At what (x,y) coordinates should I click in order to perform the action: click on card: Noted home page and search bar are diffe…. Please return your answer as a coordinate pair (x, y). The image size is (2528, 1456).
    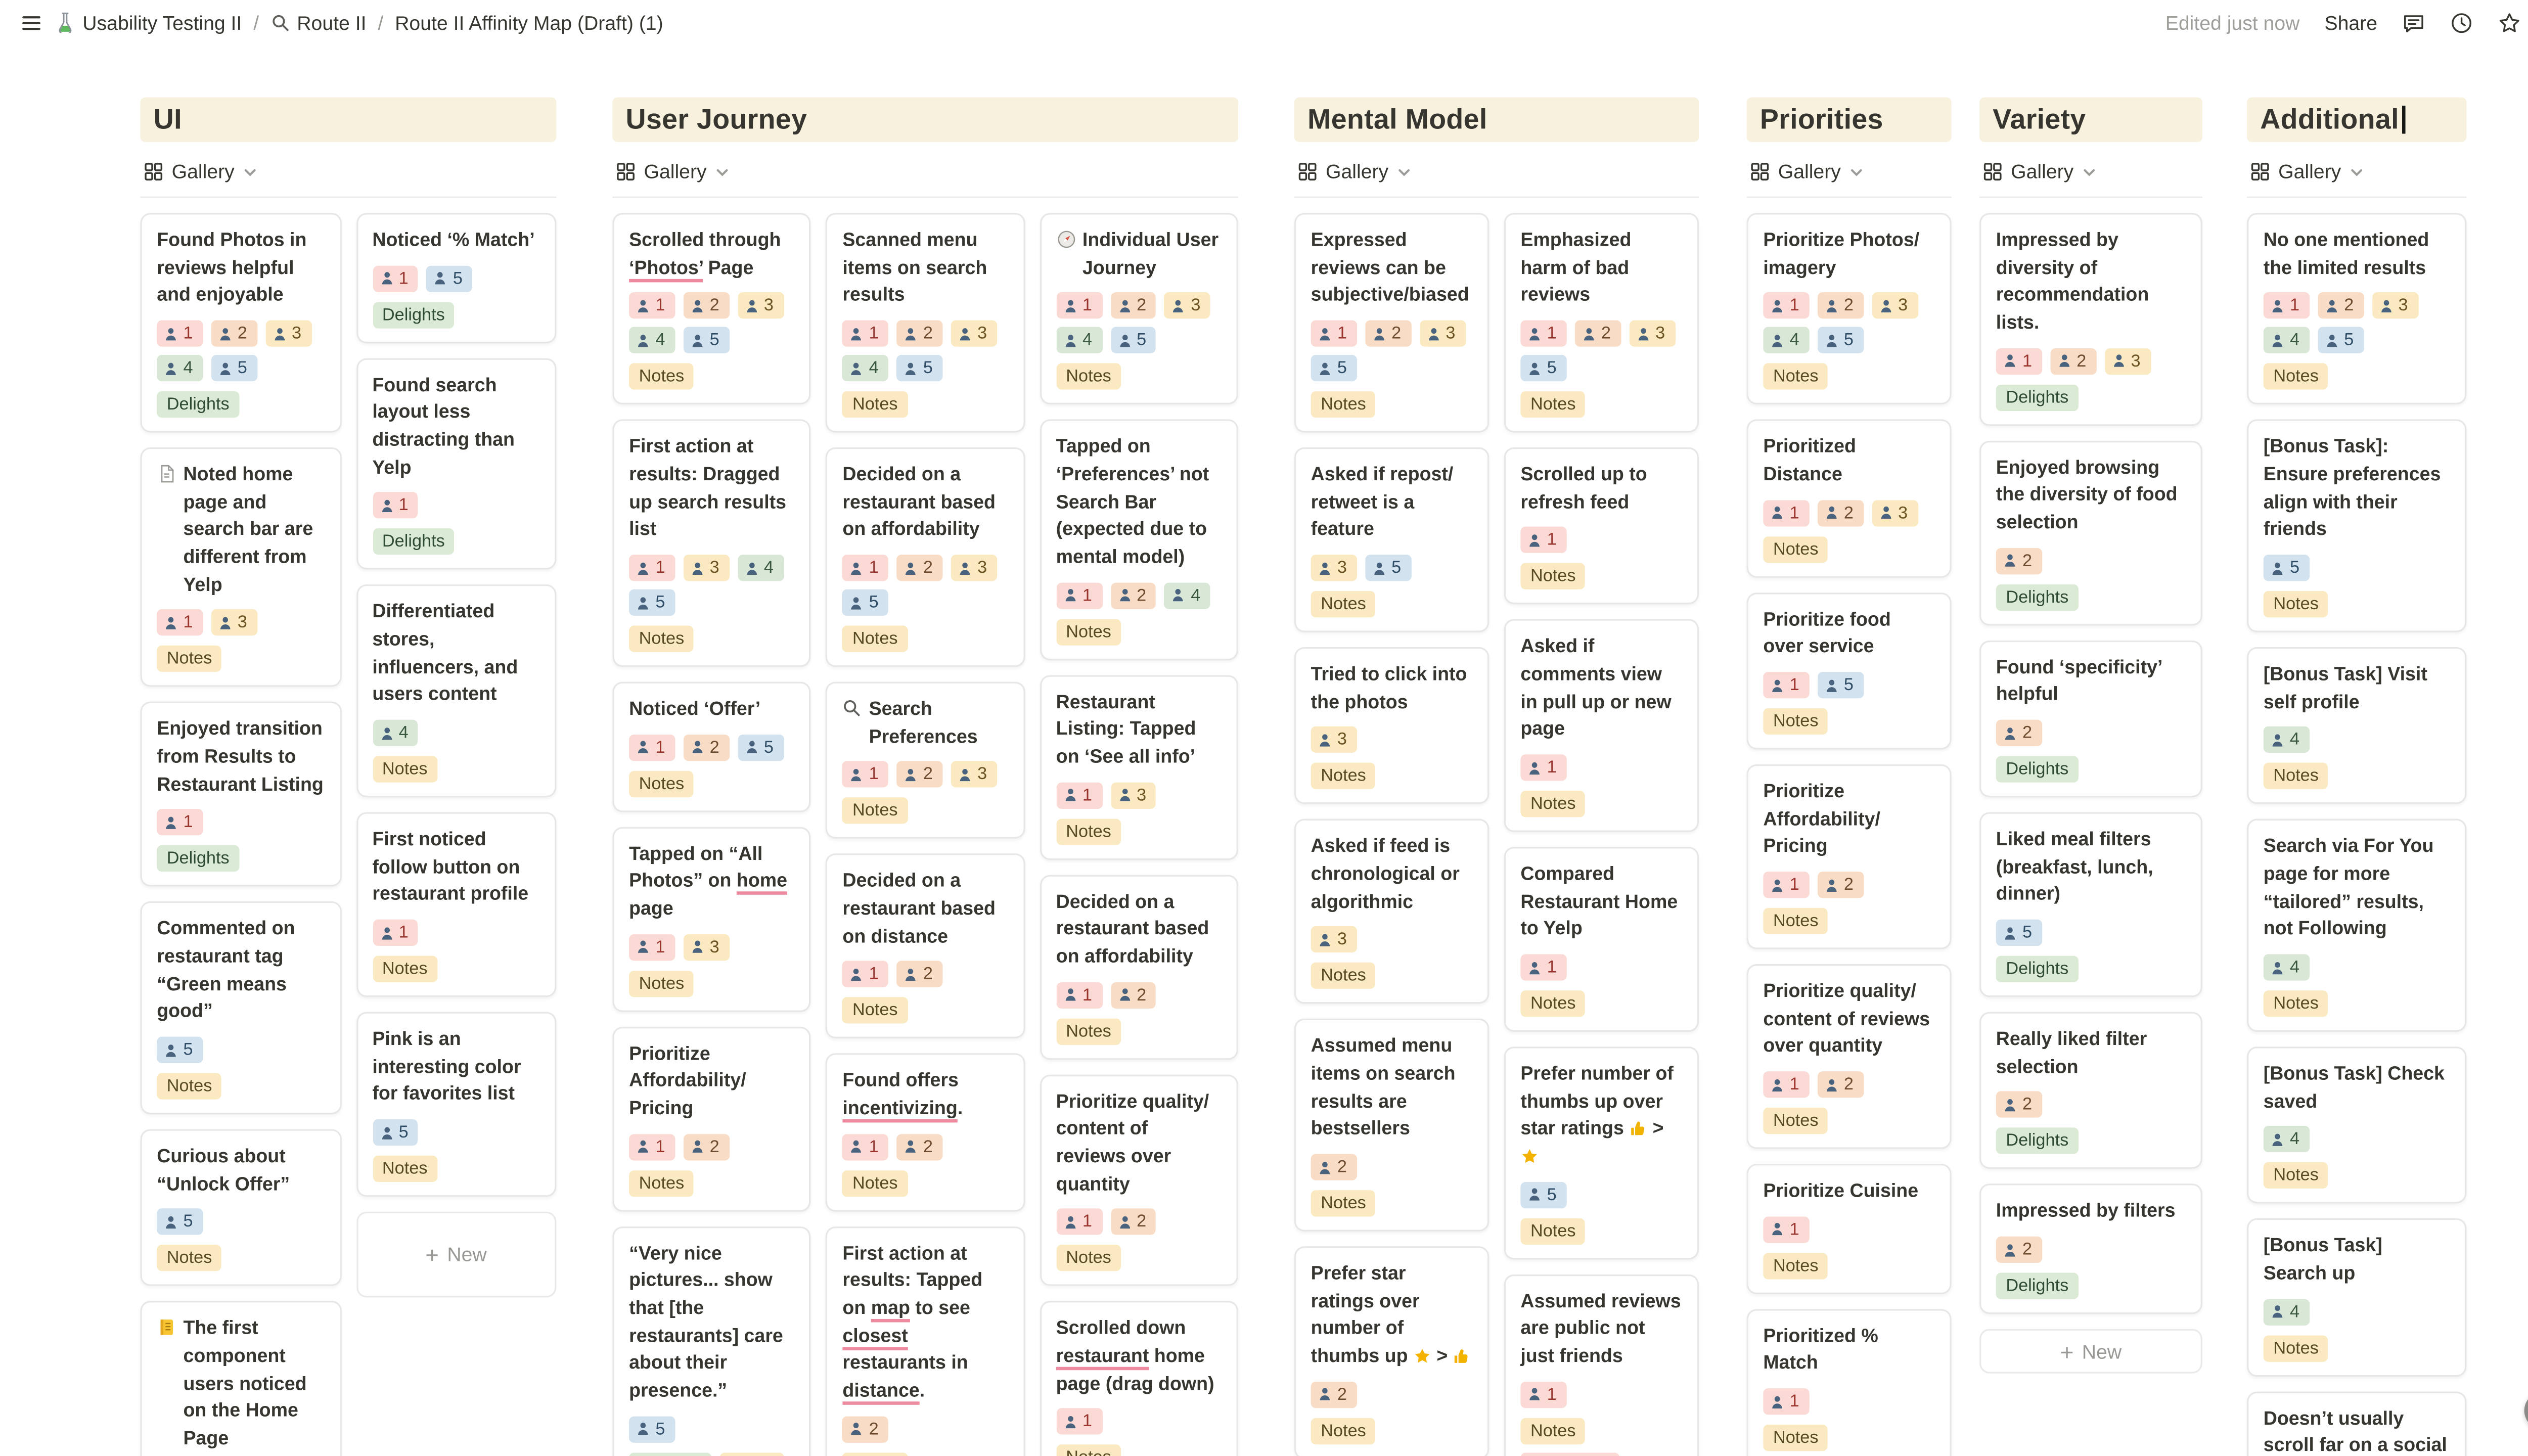
    Looking at the image, I should click on (241, 567).